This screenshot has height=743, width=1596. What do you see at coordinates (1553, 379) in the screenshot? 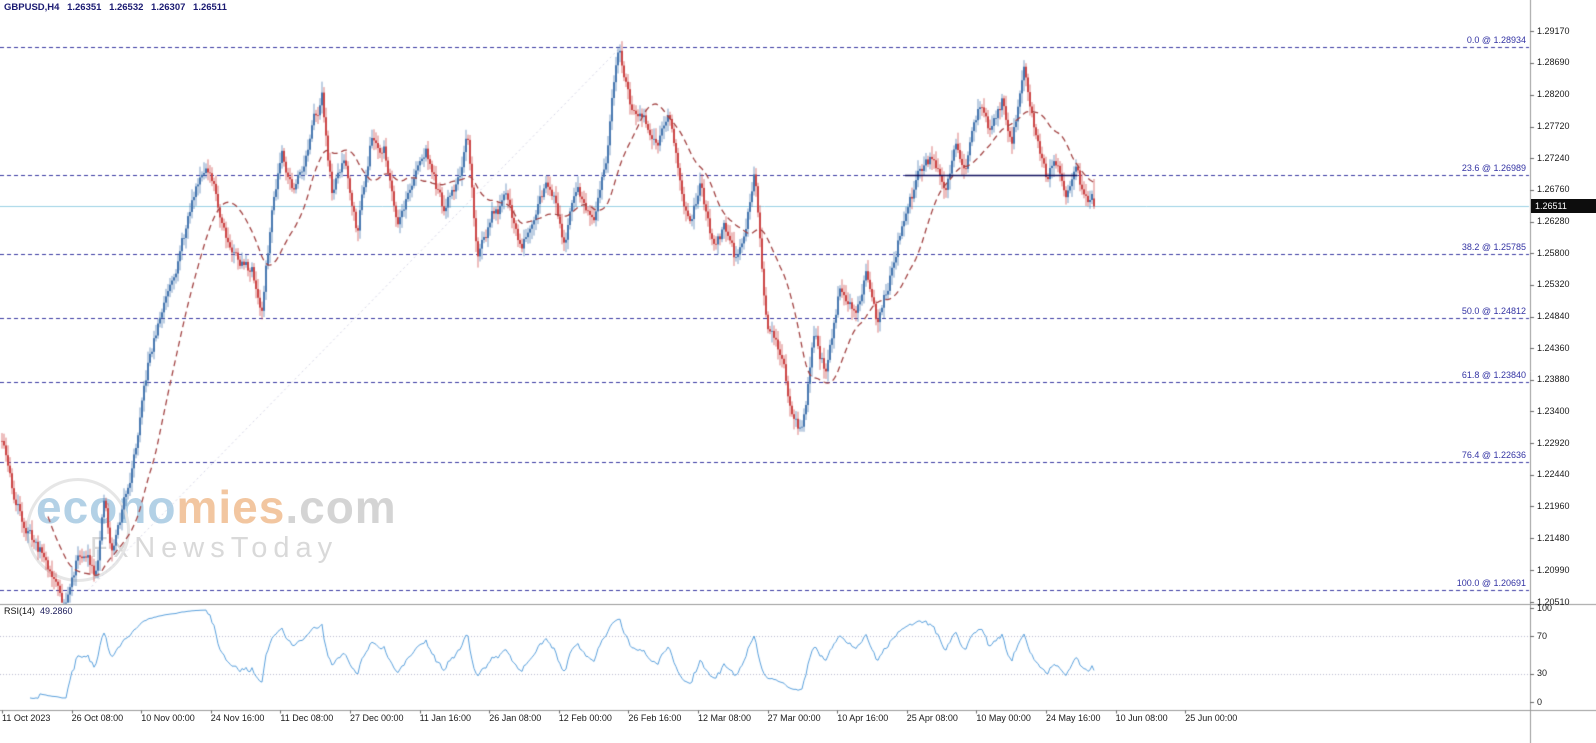
I see `price-tick-label: 1.23880` at bounding box center [1553, 379].